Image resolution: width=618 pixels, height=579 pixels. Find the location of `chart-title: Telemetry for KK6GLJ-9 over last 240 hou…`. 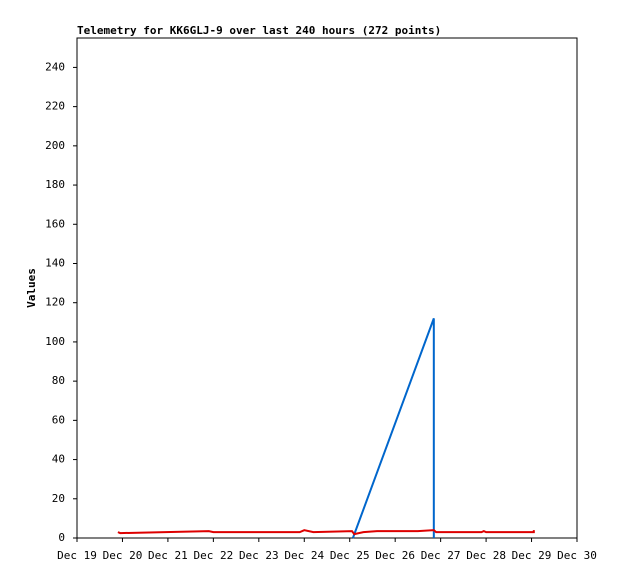

chart-title: Telemetry for KK6GLJ-9 over last 240 hou… is located at coordinates (259, 30).